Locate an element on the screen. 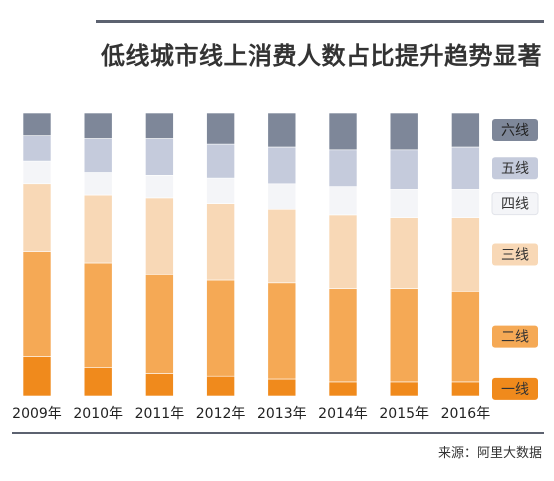 This screenshot has height=481, width=554. bar-segment-四线-2014年 is located at coordinates (343, 201).